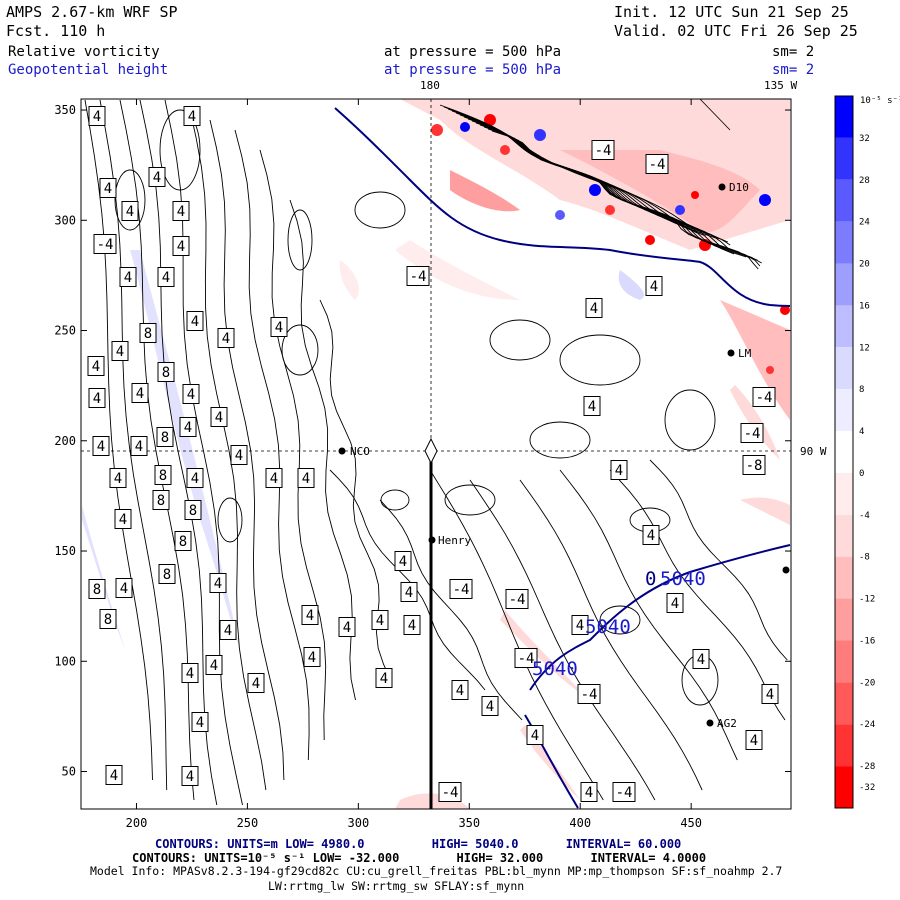  I want to click on forecast-hour: Fcst. 110 h, so click(56, 31).